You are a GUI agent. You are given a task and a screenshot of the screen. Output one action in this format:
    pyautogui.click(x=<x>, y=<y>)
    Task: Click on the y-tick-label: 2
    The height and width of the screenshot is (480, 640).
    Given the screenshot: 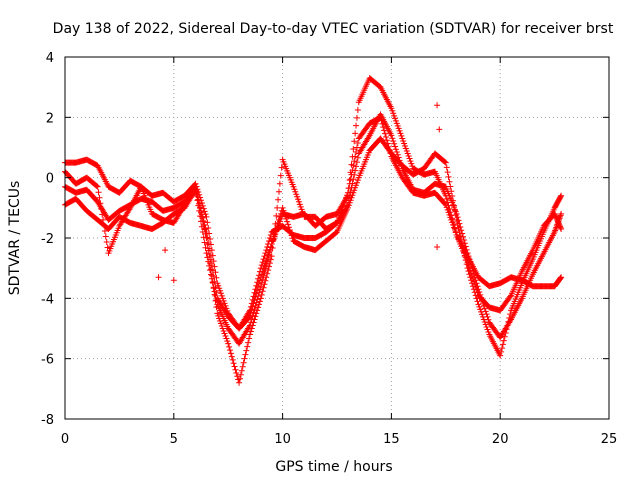 What is the action you would take?
    pyautogui.click(x=50, y=118)
    